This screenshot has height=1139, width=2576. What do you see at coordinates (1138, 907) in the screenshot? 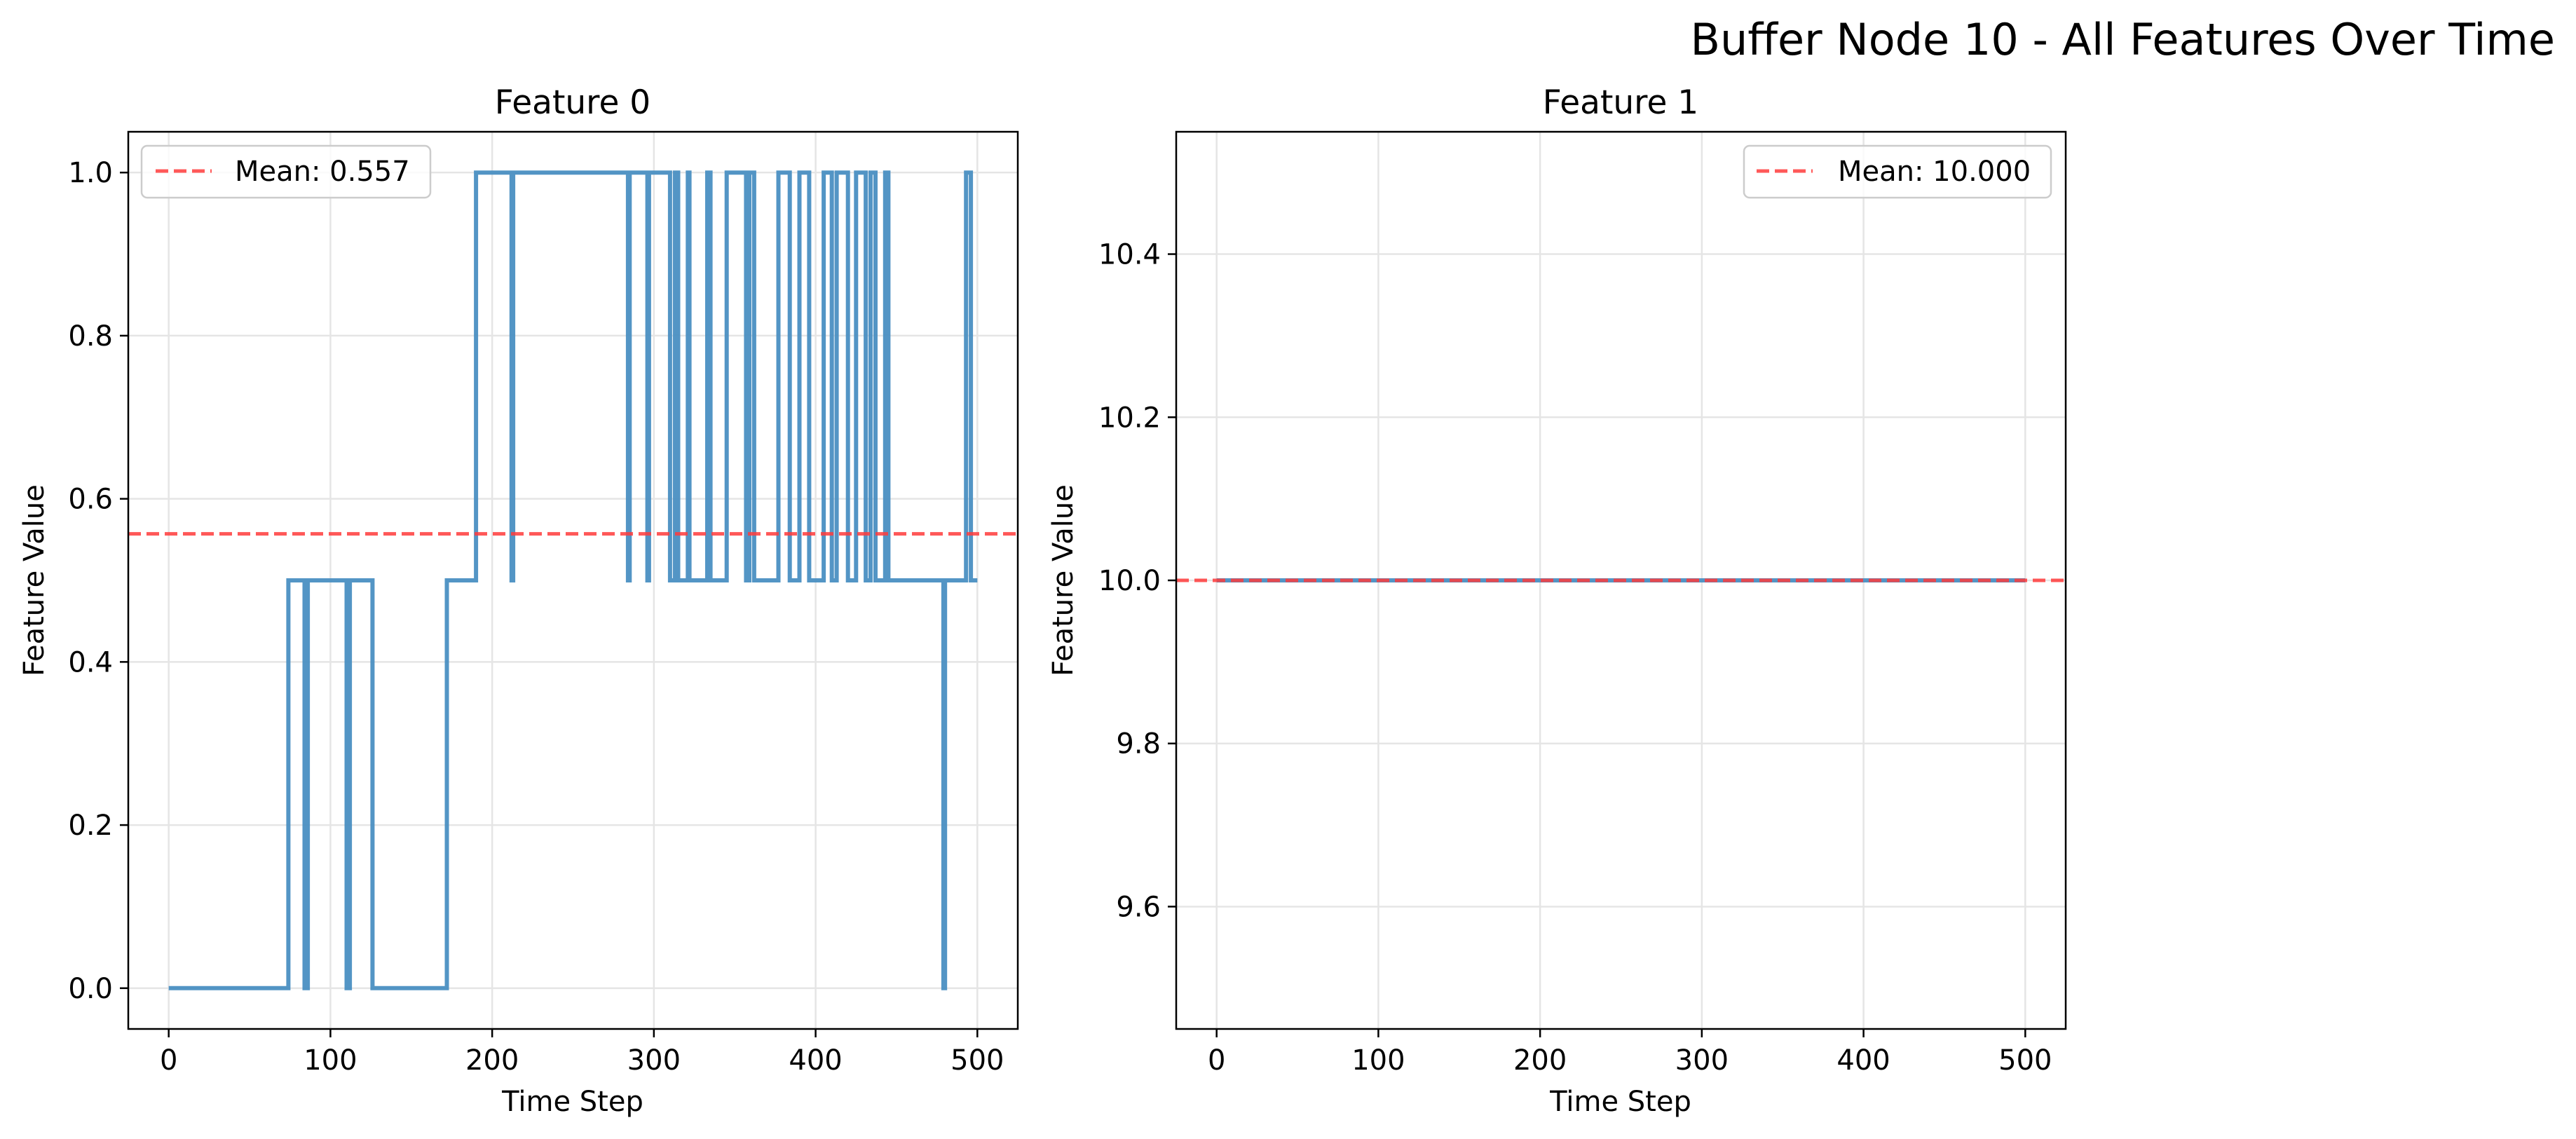
I see `y-tick-label: 9.6` at bounding box center [1138, 907].